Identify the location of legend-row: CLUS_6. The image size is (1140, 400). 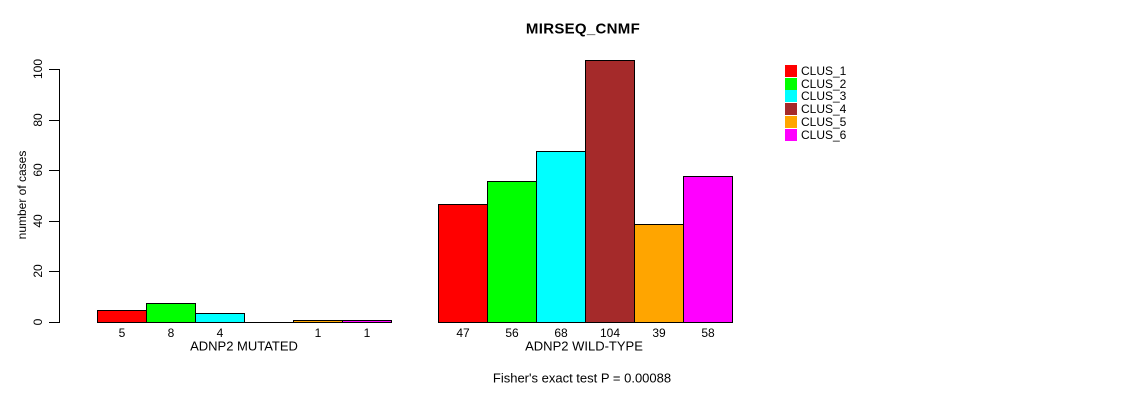
(815, 135).